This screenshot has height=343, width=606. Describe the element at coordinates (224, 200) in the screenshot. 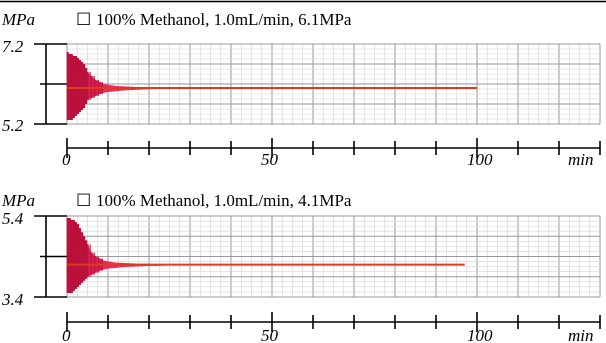

I see `chart-title: 100% Methanol, 1.0mL/min, 4.1MPa` at that location.